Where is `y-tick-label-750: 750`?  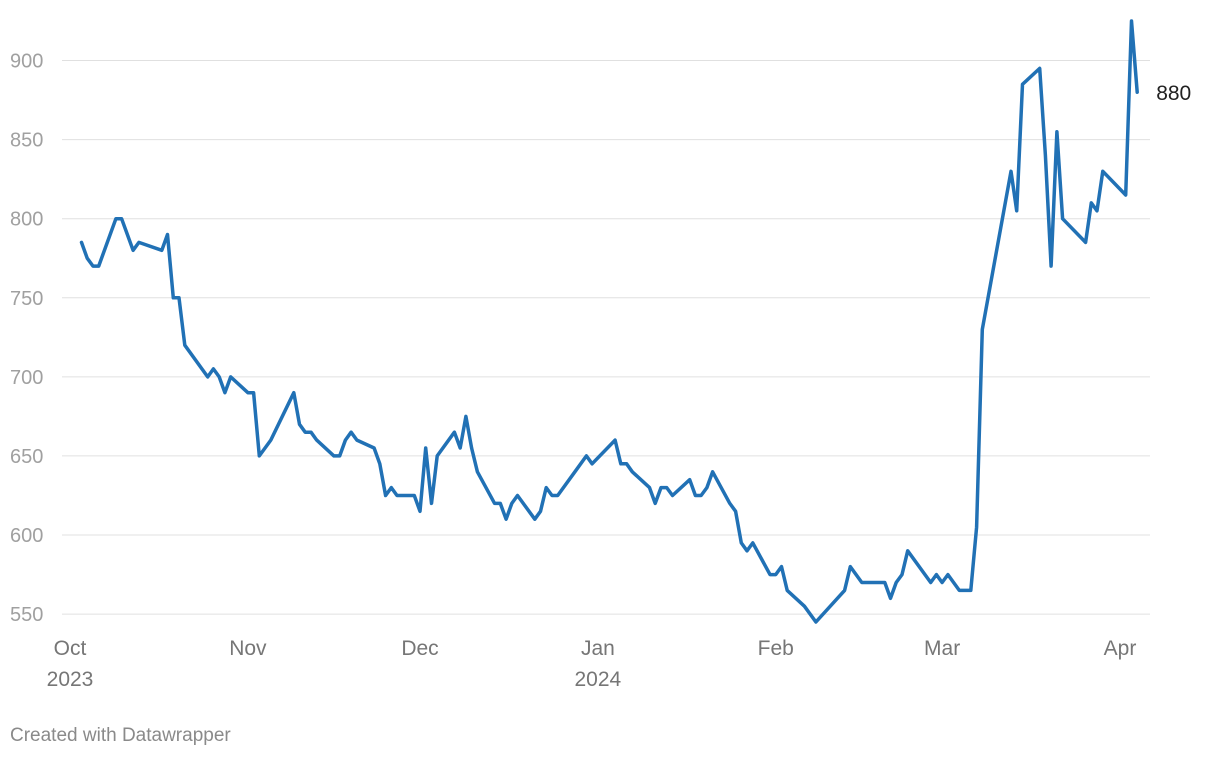
y-tick-label-750: 750 is located at coordinates (26, 299).